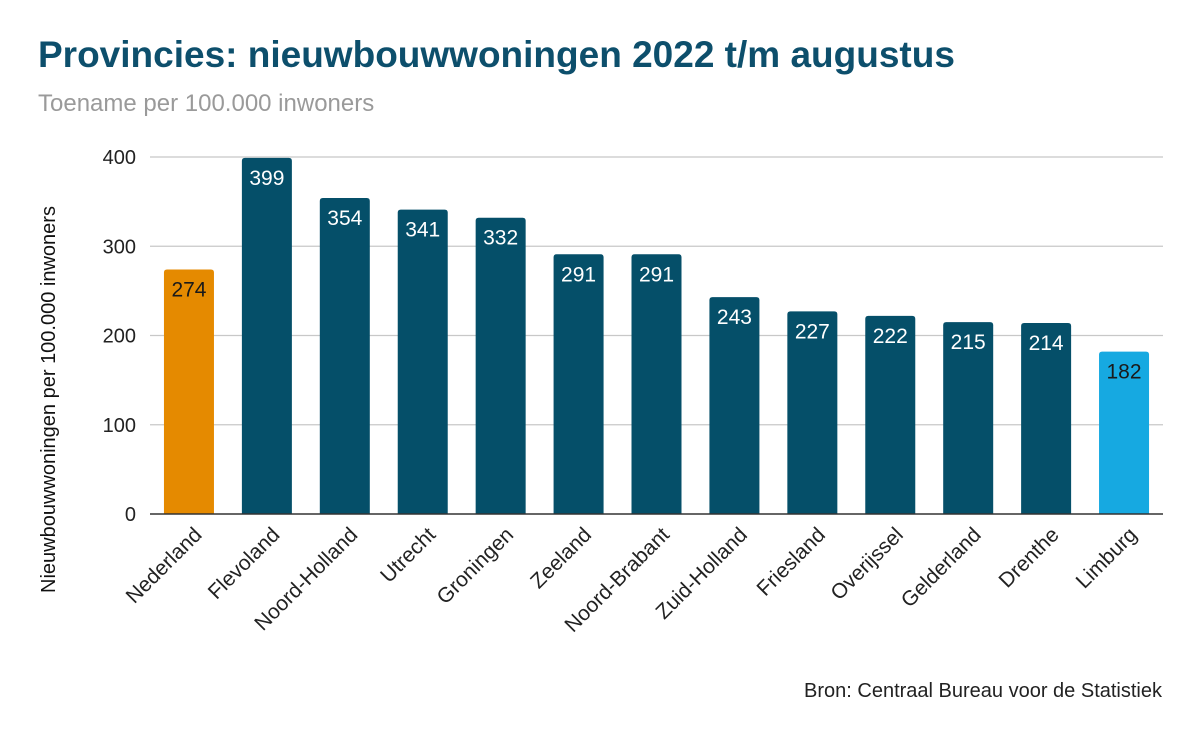 This screenshot has height=742, width=1200. Describe the element at coordinates (983, 691) in the screenshot. I see `source-note: Bron: Centraal Bureau voor de Statistiek` at that location.